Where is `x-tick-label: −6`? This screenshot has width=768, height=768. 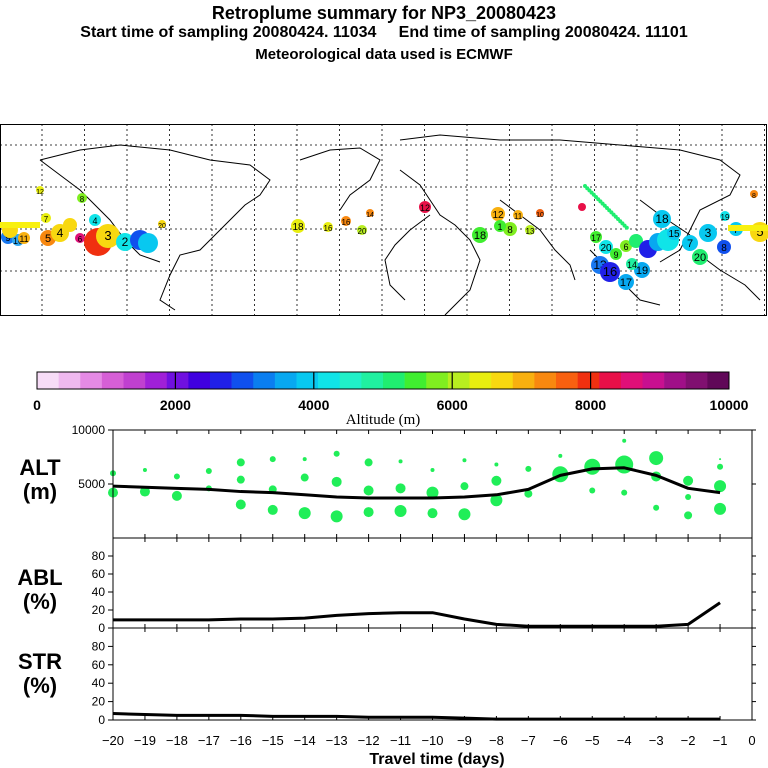 x-tick-label: −6 is located at coordinates (560, 740).